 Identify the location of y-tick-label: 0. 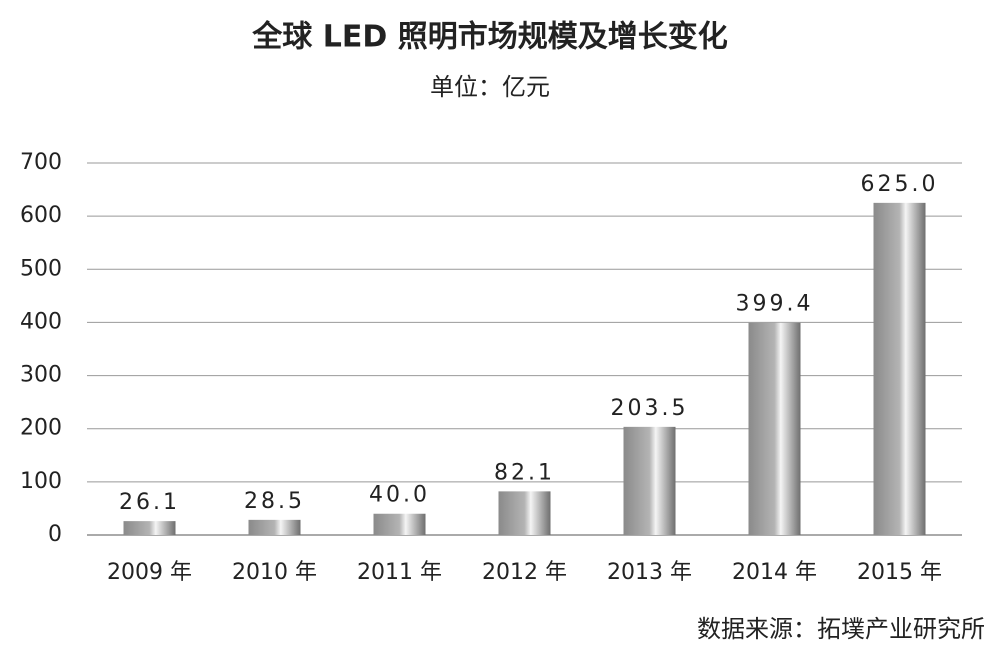
(55, 534).